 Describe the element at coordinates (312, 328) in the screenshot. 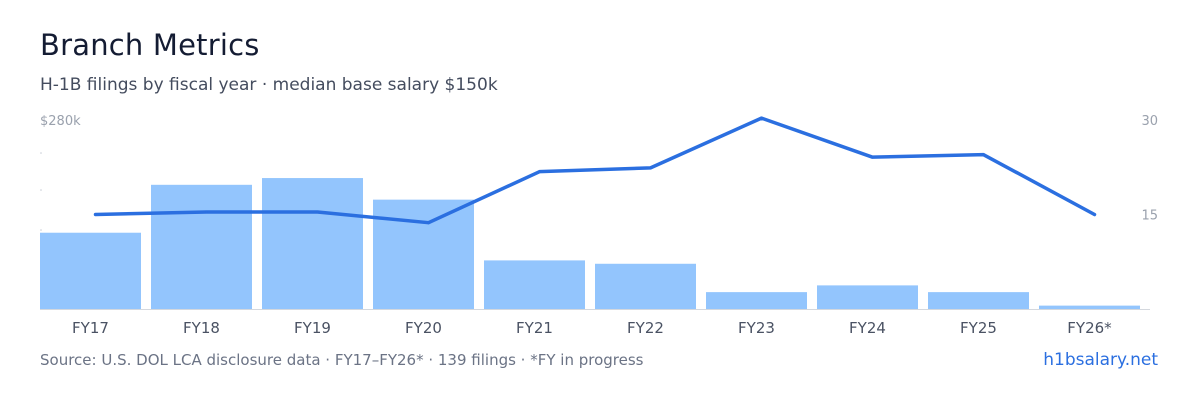

I see `x-tick-label: FY19` at that location.